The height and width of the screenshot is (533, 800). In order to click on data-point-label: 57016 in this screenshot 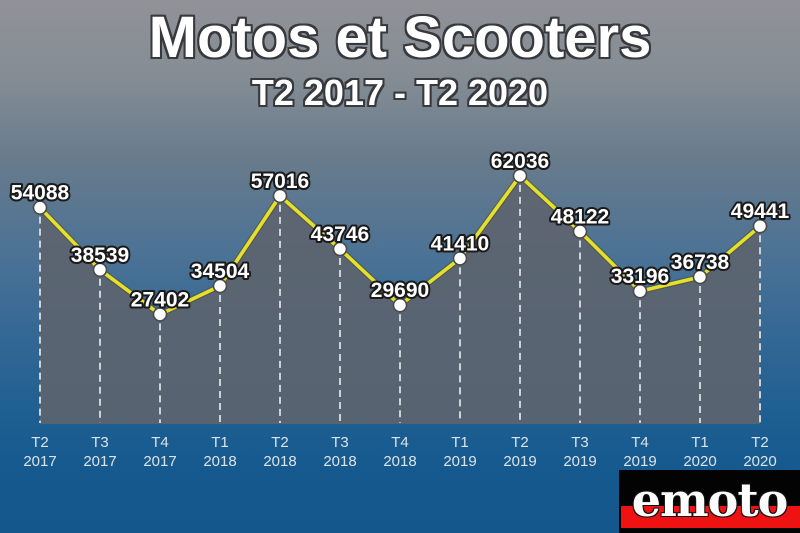, I will do `click(280, 181)`.